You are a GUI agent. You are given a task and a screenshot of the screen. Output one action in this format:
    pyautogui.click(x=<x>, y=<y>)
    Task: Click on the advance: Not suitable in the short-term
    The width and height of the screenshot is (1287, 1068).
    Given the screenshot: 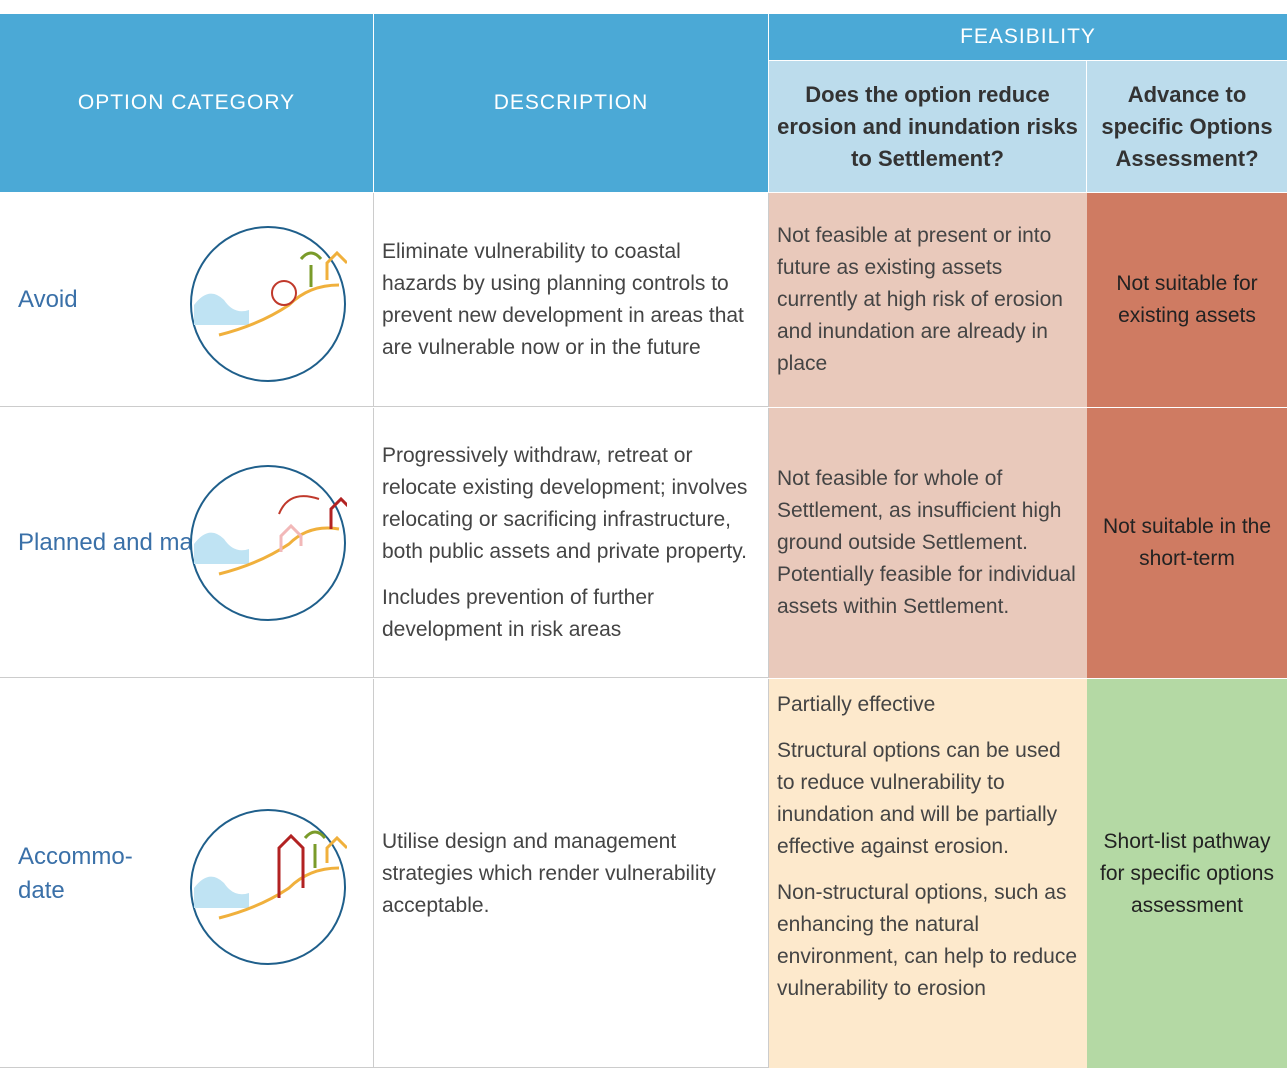 What is the action you would take?
    pyautogui.click(x=1187, y=543)
    